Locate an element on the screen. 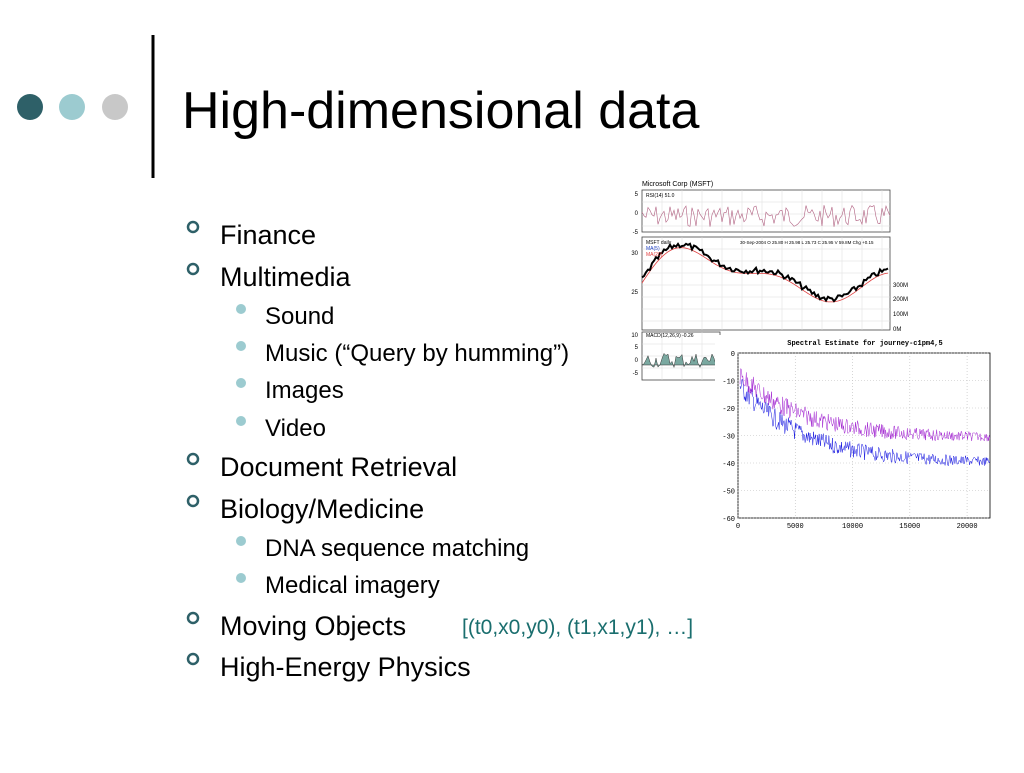 The height and width of the screenshot is (773, 1024). bullet-text: Biology/Medicine is located at coordinates (322, 509).